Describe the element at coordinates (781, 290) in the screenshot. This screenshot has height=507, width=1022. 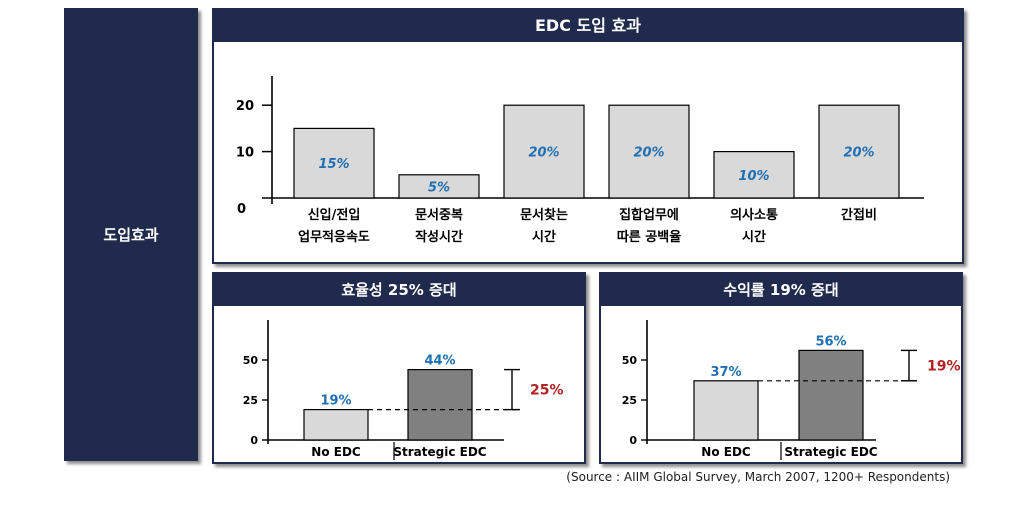
I see `profit-title: 수익률 19% 증대` at that location.